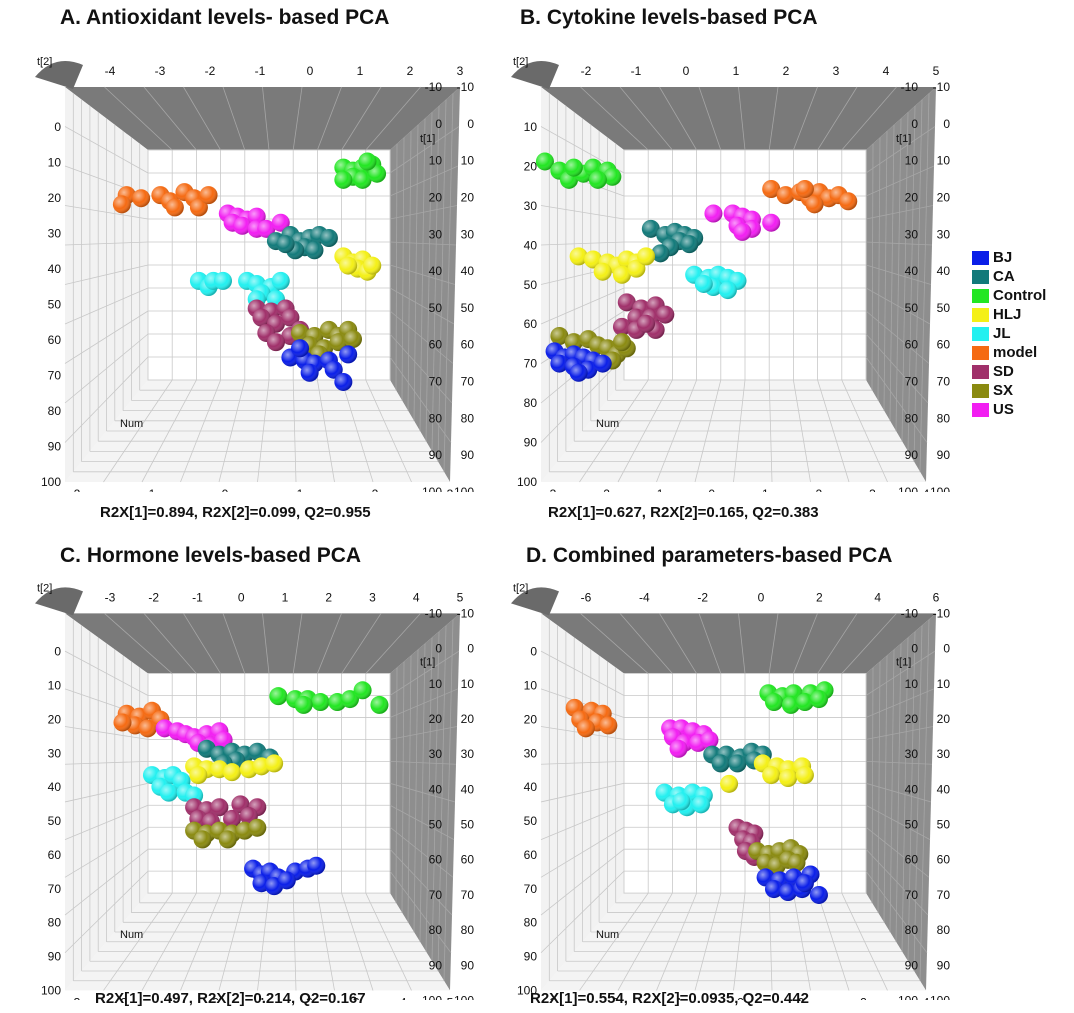  Describe the element at coordinates (436, 197) in the screenshot. I see `tick-label-z-inner: 20` at that location.